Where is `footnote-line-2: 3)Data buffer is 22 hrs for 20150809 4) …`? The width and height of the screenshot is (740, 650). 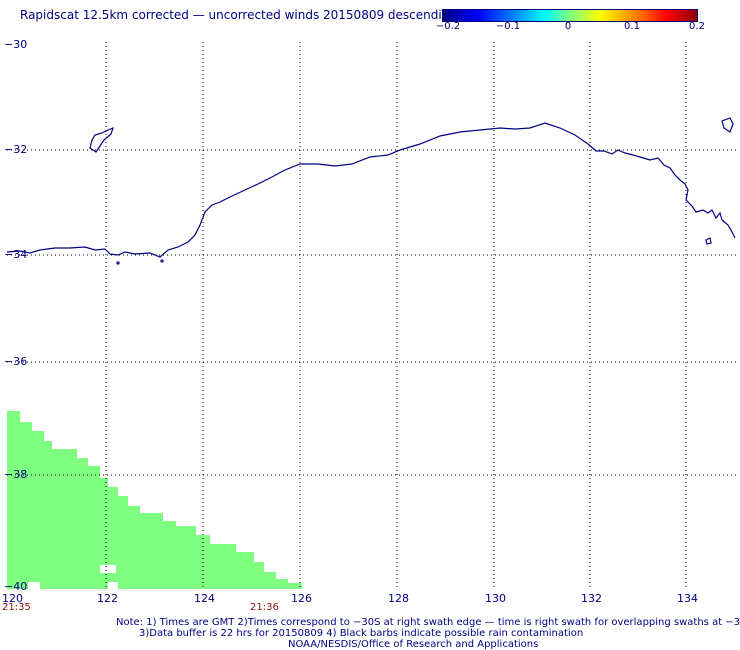
footnote-line-2: 3)Data buffer is 22 hrs for 20150809 4) … is located at coordinates (361, 633).